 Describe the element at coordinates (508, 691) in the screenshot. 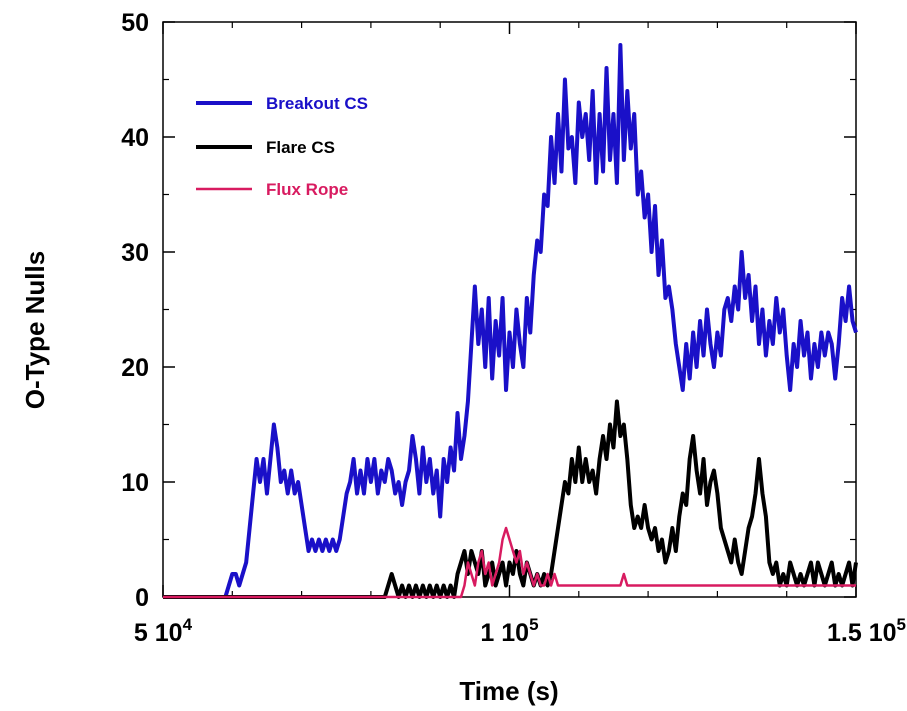

I see `x-axis-title: Time (s)` at that location.